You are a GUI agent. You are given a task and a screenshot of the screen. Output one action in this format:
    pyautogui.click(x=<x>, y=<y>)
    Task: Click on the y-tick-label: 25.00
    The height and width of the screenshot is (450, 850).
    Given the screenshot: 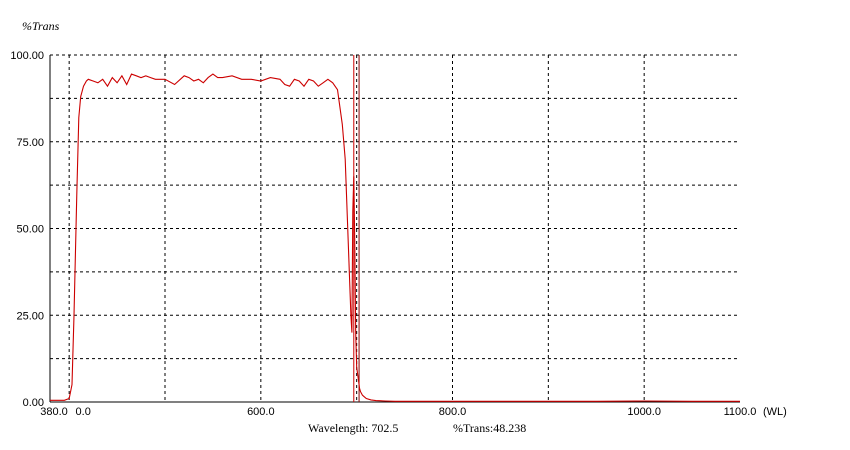 What is the action you would take?
    pyautogui.click(x=30, y=316)
    